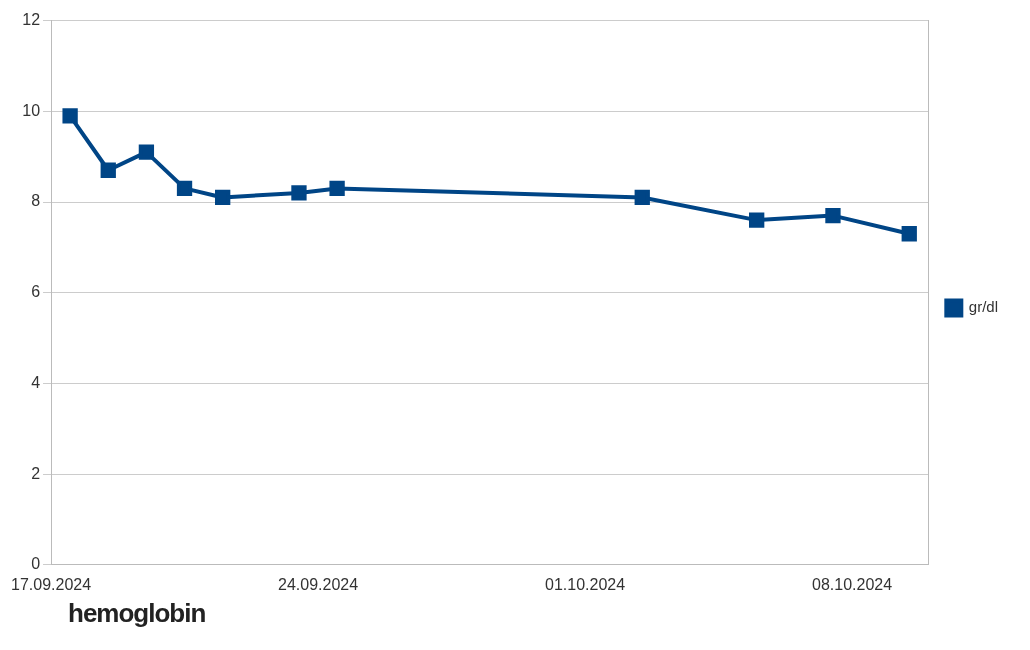 Image resolution: width=1030 pixels, height=650 pixels. Describe the element at coordinates (51, 584) in the screenshot. I see `x-tick-label: 17.09.2024` at that location.